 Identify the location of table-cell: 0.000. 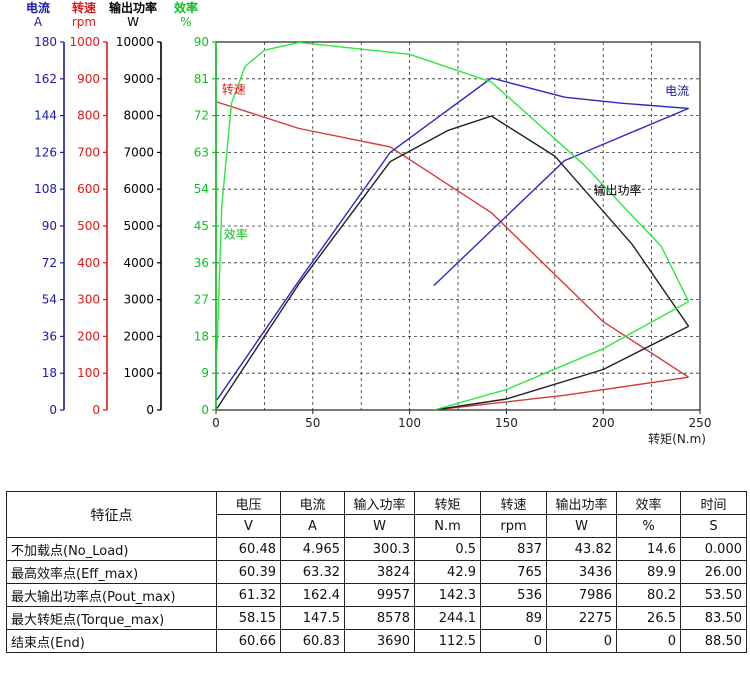
(713, 549).